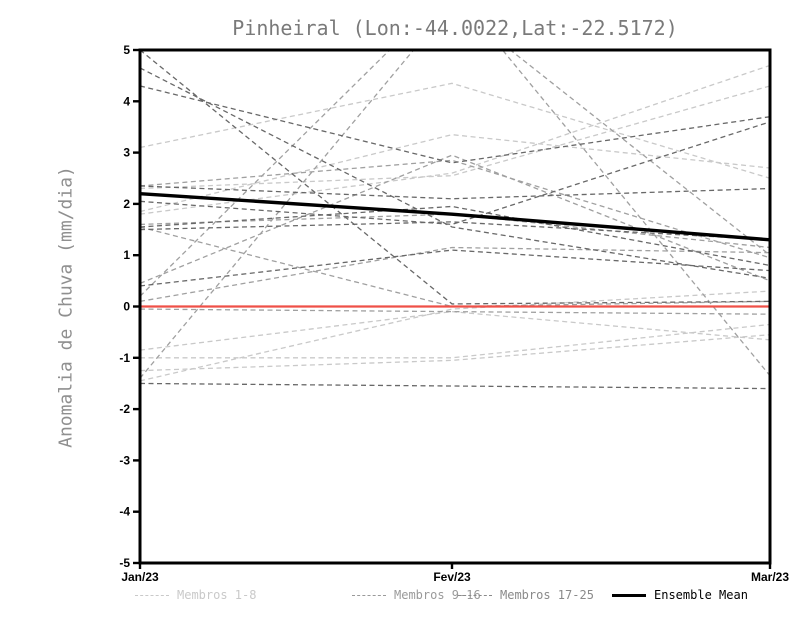 The width and height of the screenshot is (800, 618). Describe the element at coordinates (126, 307) in the screenshot. I see `y-tick-label: 0` at that location.